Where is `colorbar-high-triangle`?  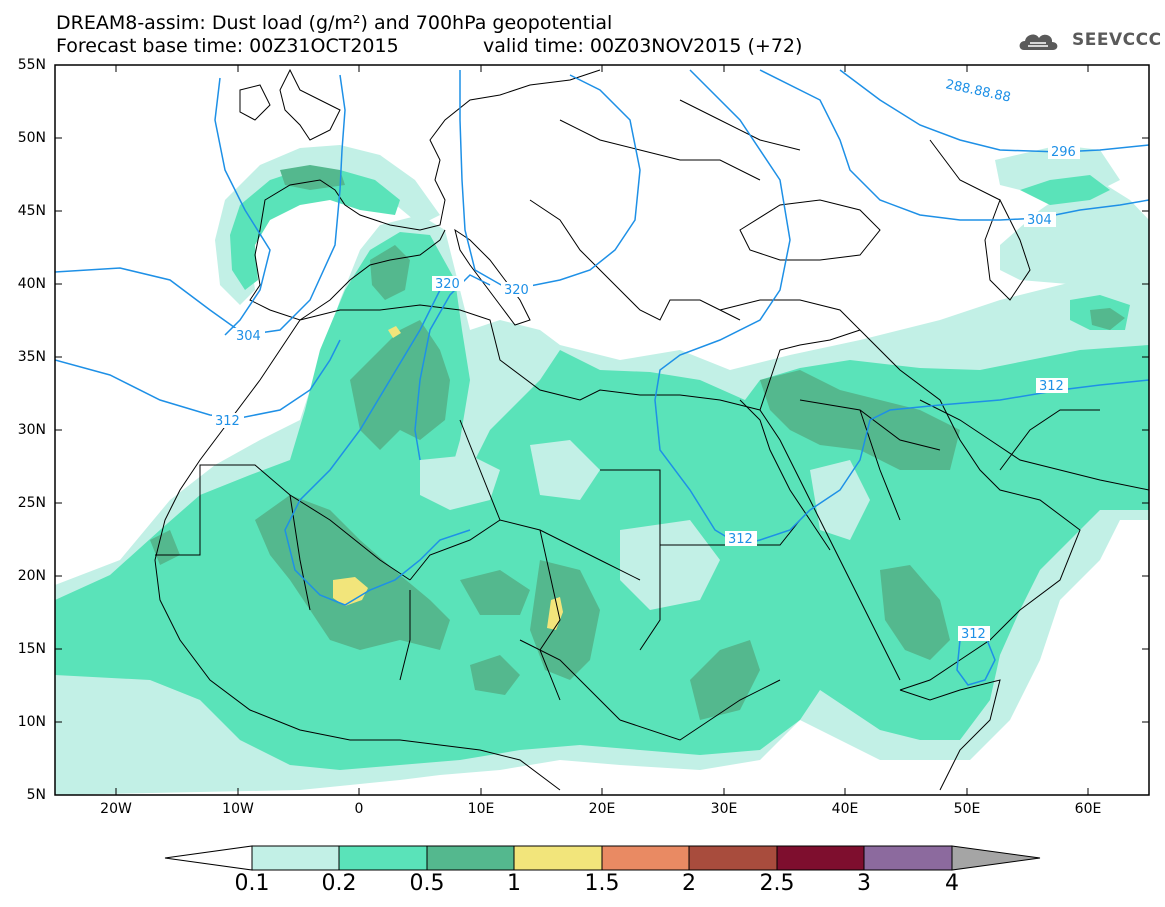
colorbar-high-triangle is located at coordinates (996, 858).